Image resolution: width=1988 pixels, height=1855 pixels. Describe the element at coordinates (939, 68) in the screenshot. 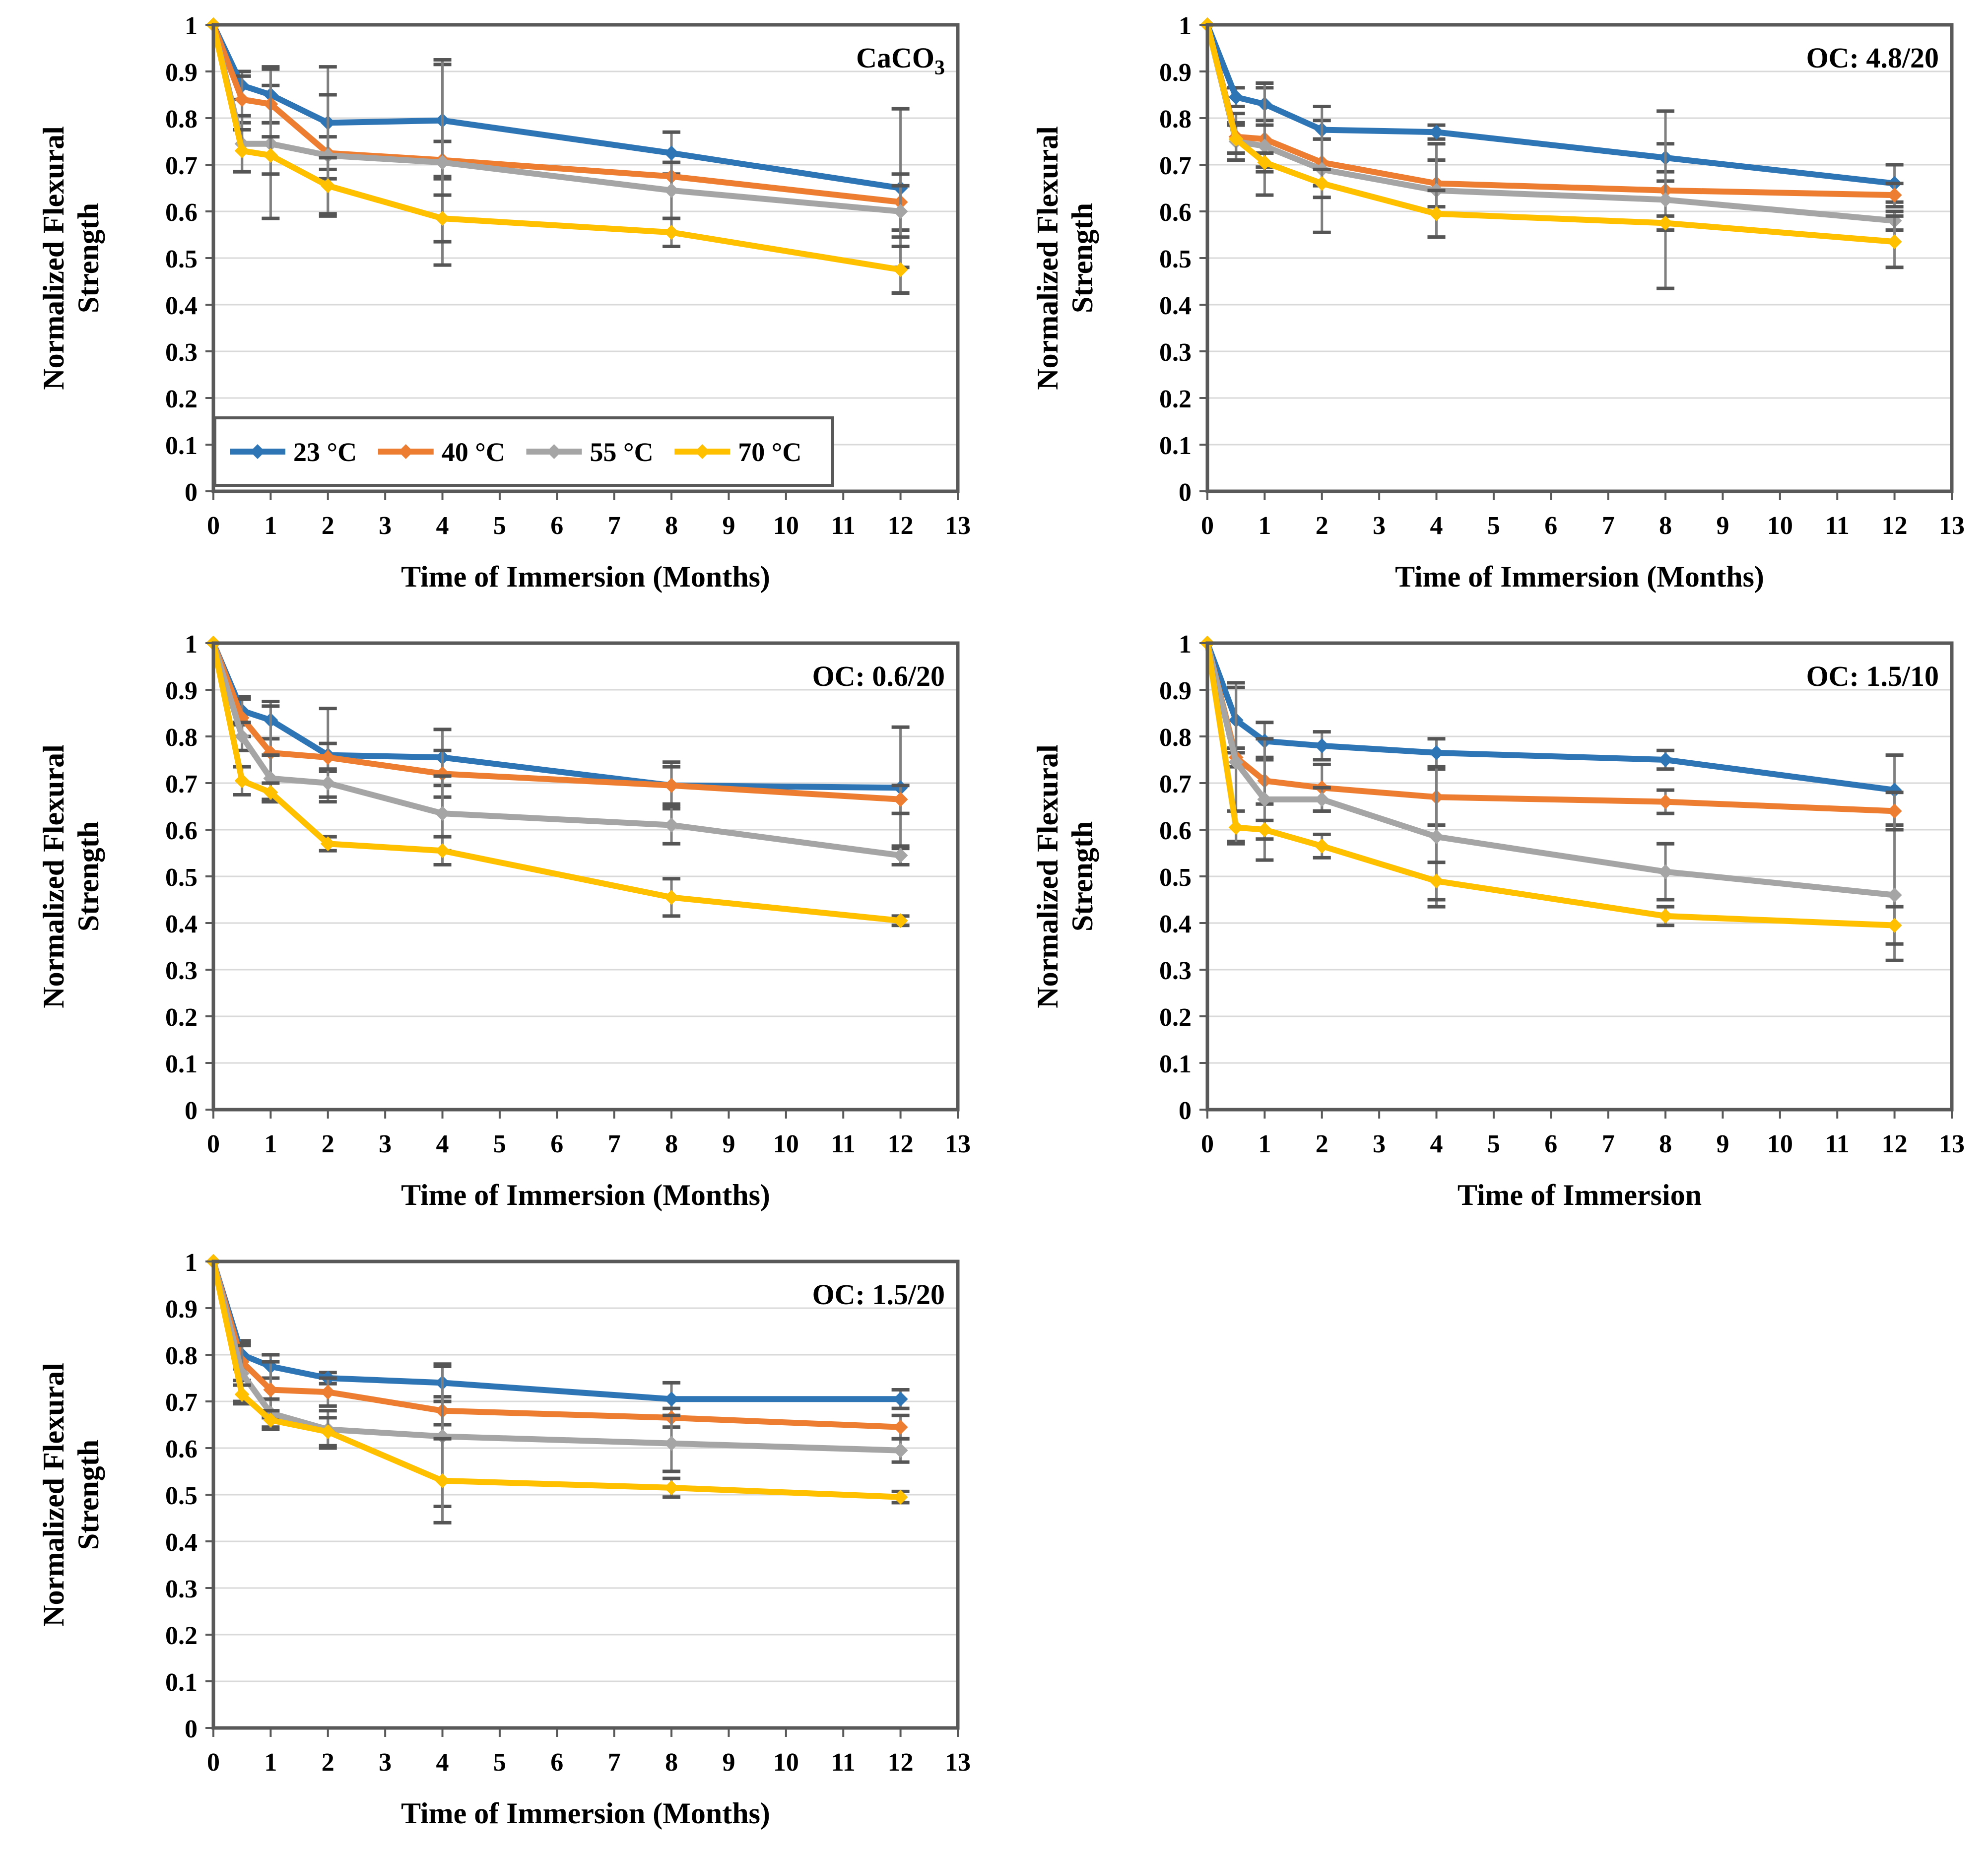

I see `subscript-3: 3` at that location.